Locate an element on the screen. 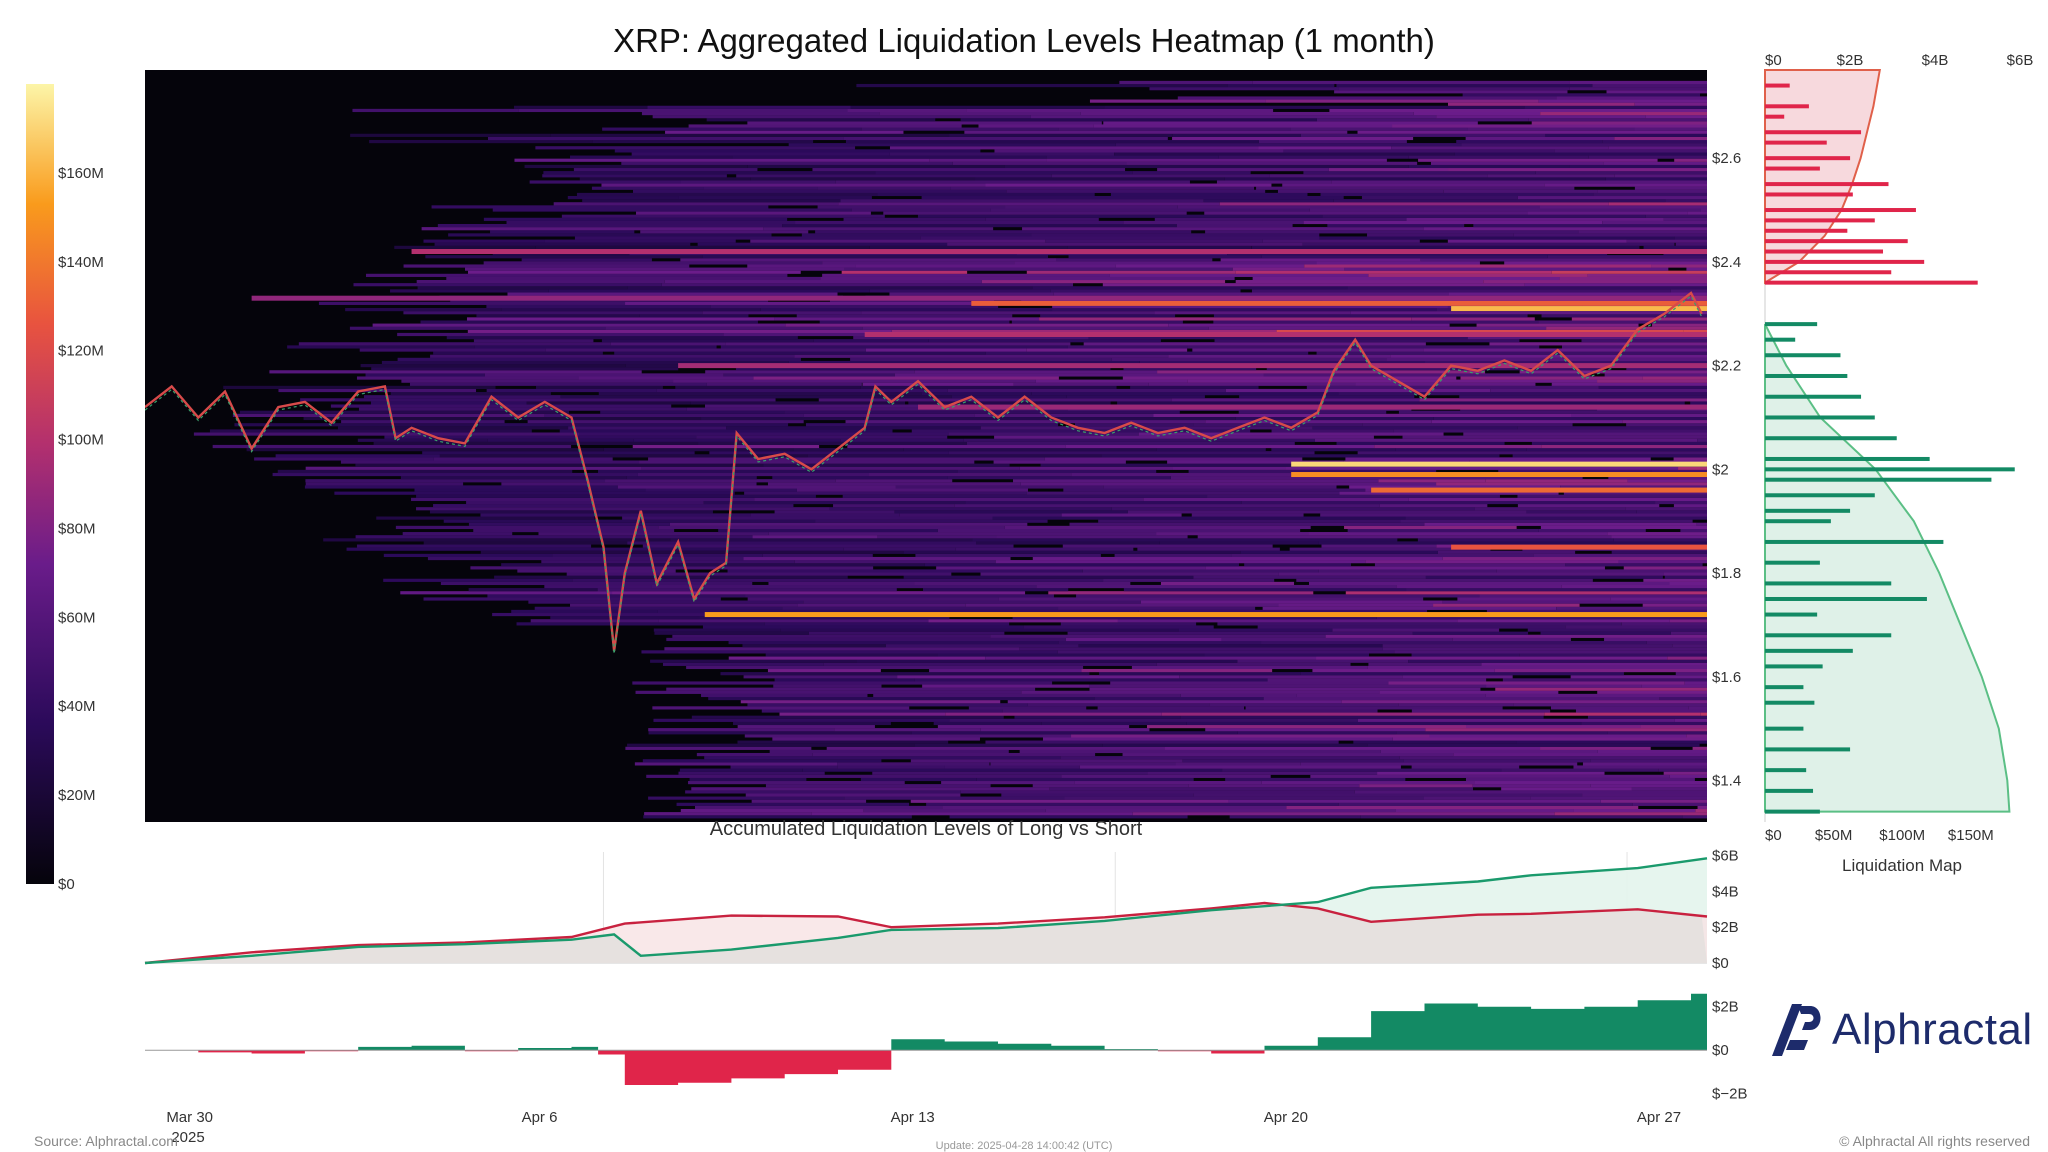 The height and width of the screenshot is (1152, 2048). brand-logo: Alphractal is located at coordinates (1900, 1030).